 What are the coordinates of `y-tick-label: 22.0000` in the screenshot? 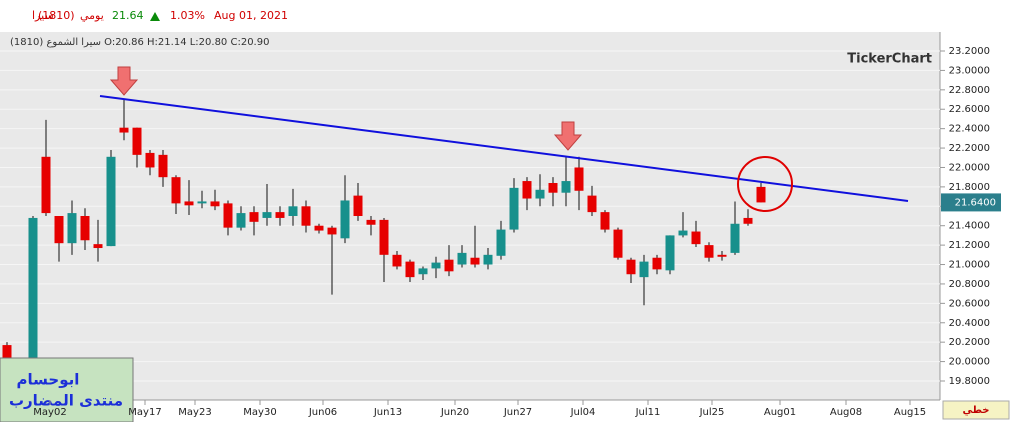 It's located at (969, 167).